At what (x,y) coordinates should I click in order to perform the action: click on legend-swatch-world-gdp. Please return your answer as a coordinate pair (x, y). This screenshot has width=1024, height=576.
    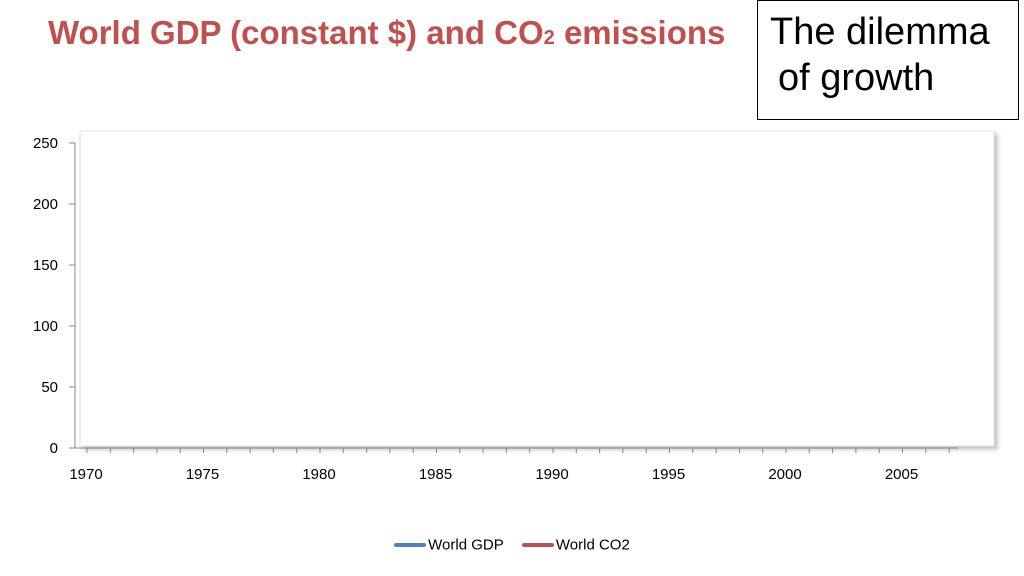
    Looking at the image, I should click on (410, 545).